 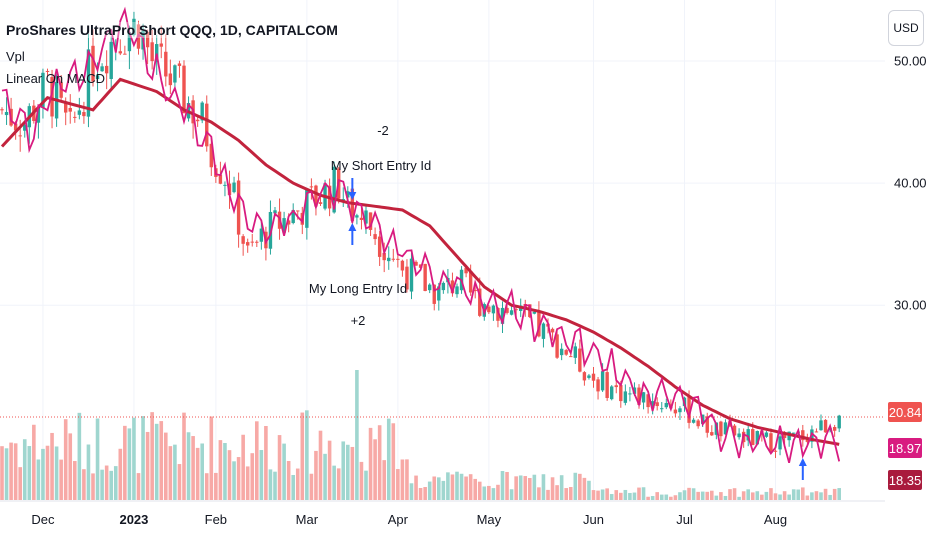 What do you see at coordinates (910, 61) in the screenshot?
I see `price-axis-label: 50.00` at bounding box center [910, 61].